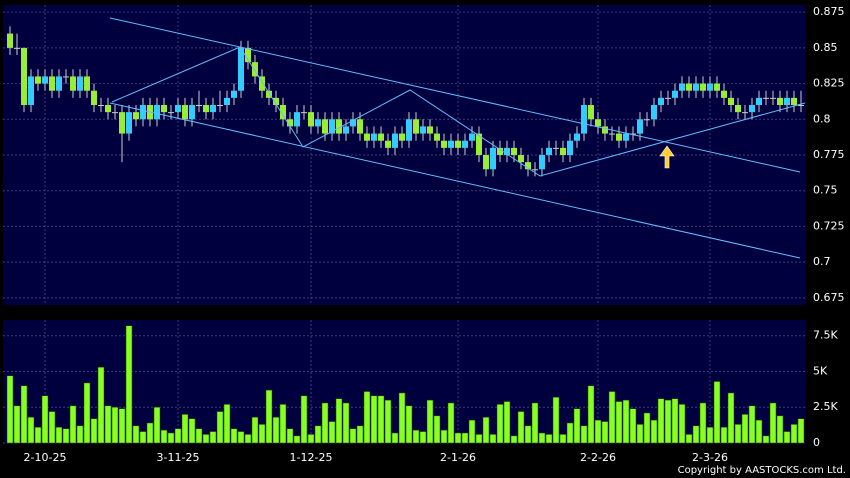 The image size is (850, 478). What do you see at coordinates (829, 297) in the screenshot?
I see `y-tick-label: 0.675` at bounding box center [829, 297].